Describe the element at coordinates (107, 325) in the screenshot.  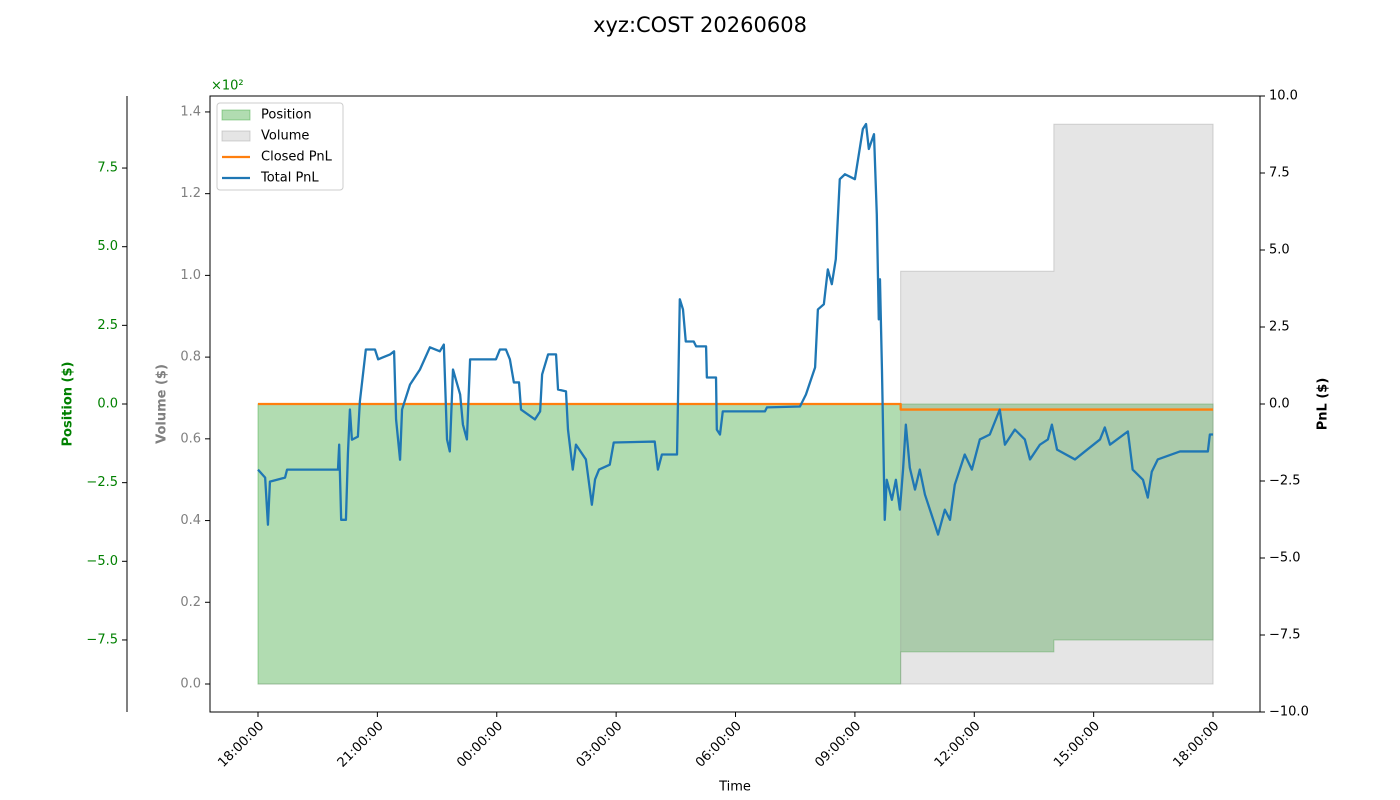
I see `y-tick-label: 2.5` at that location.